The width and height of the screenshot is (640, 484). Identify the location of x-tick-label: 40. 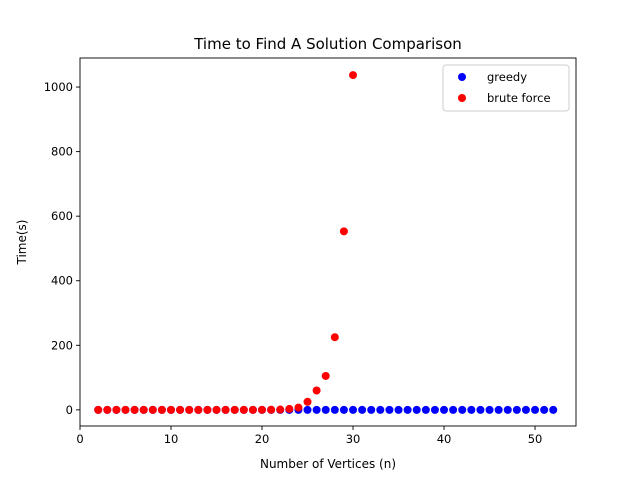
(444, 439).